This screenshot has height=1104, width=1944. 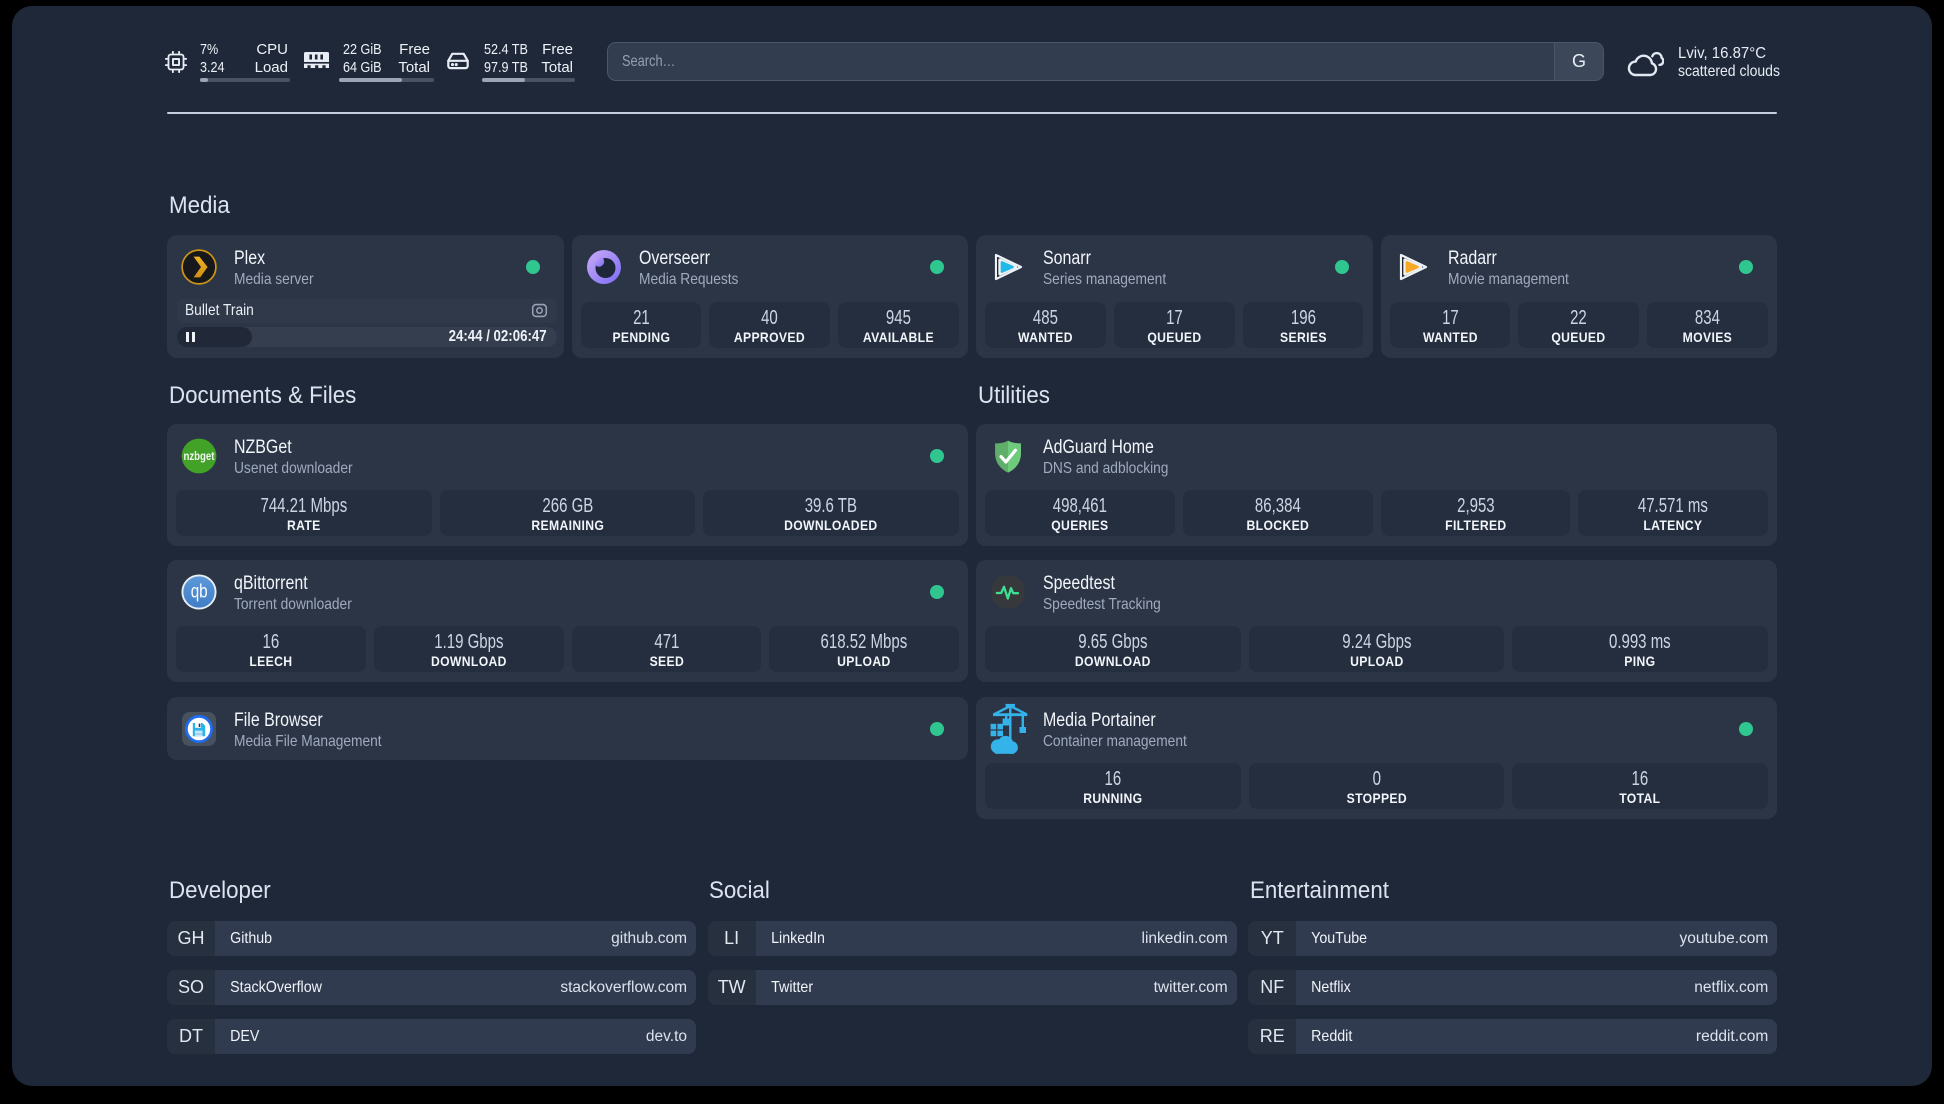 I want to click on svg-text: qb, so click(x=199, y=592).